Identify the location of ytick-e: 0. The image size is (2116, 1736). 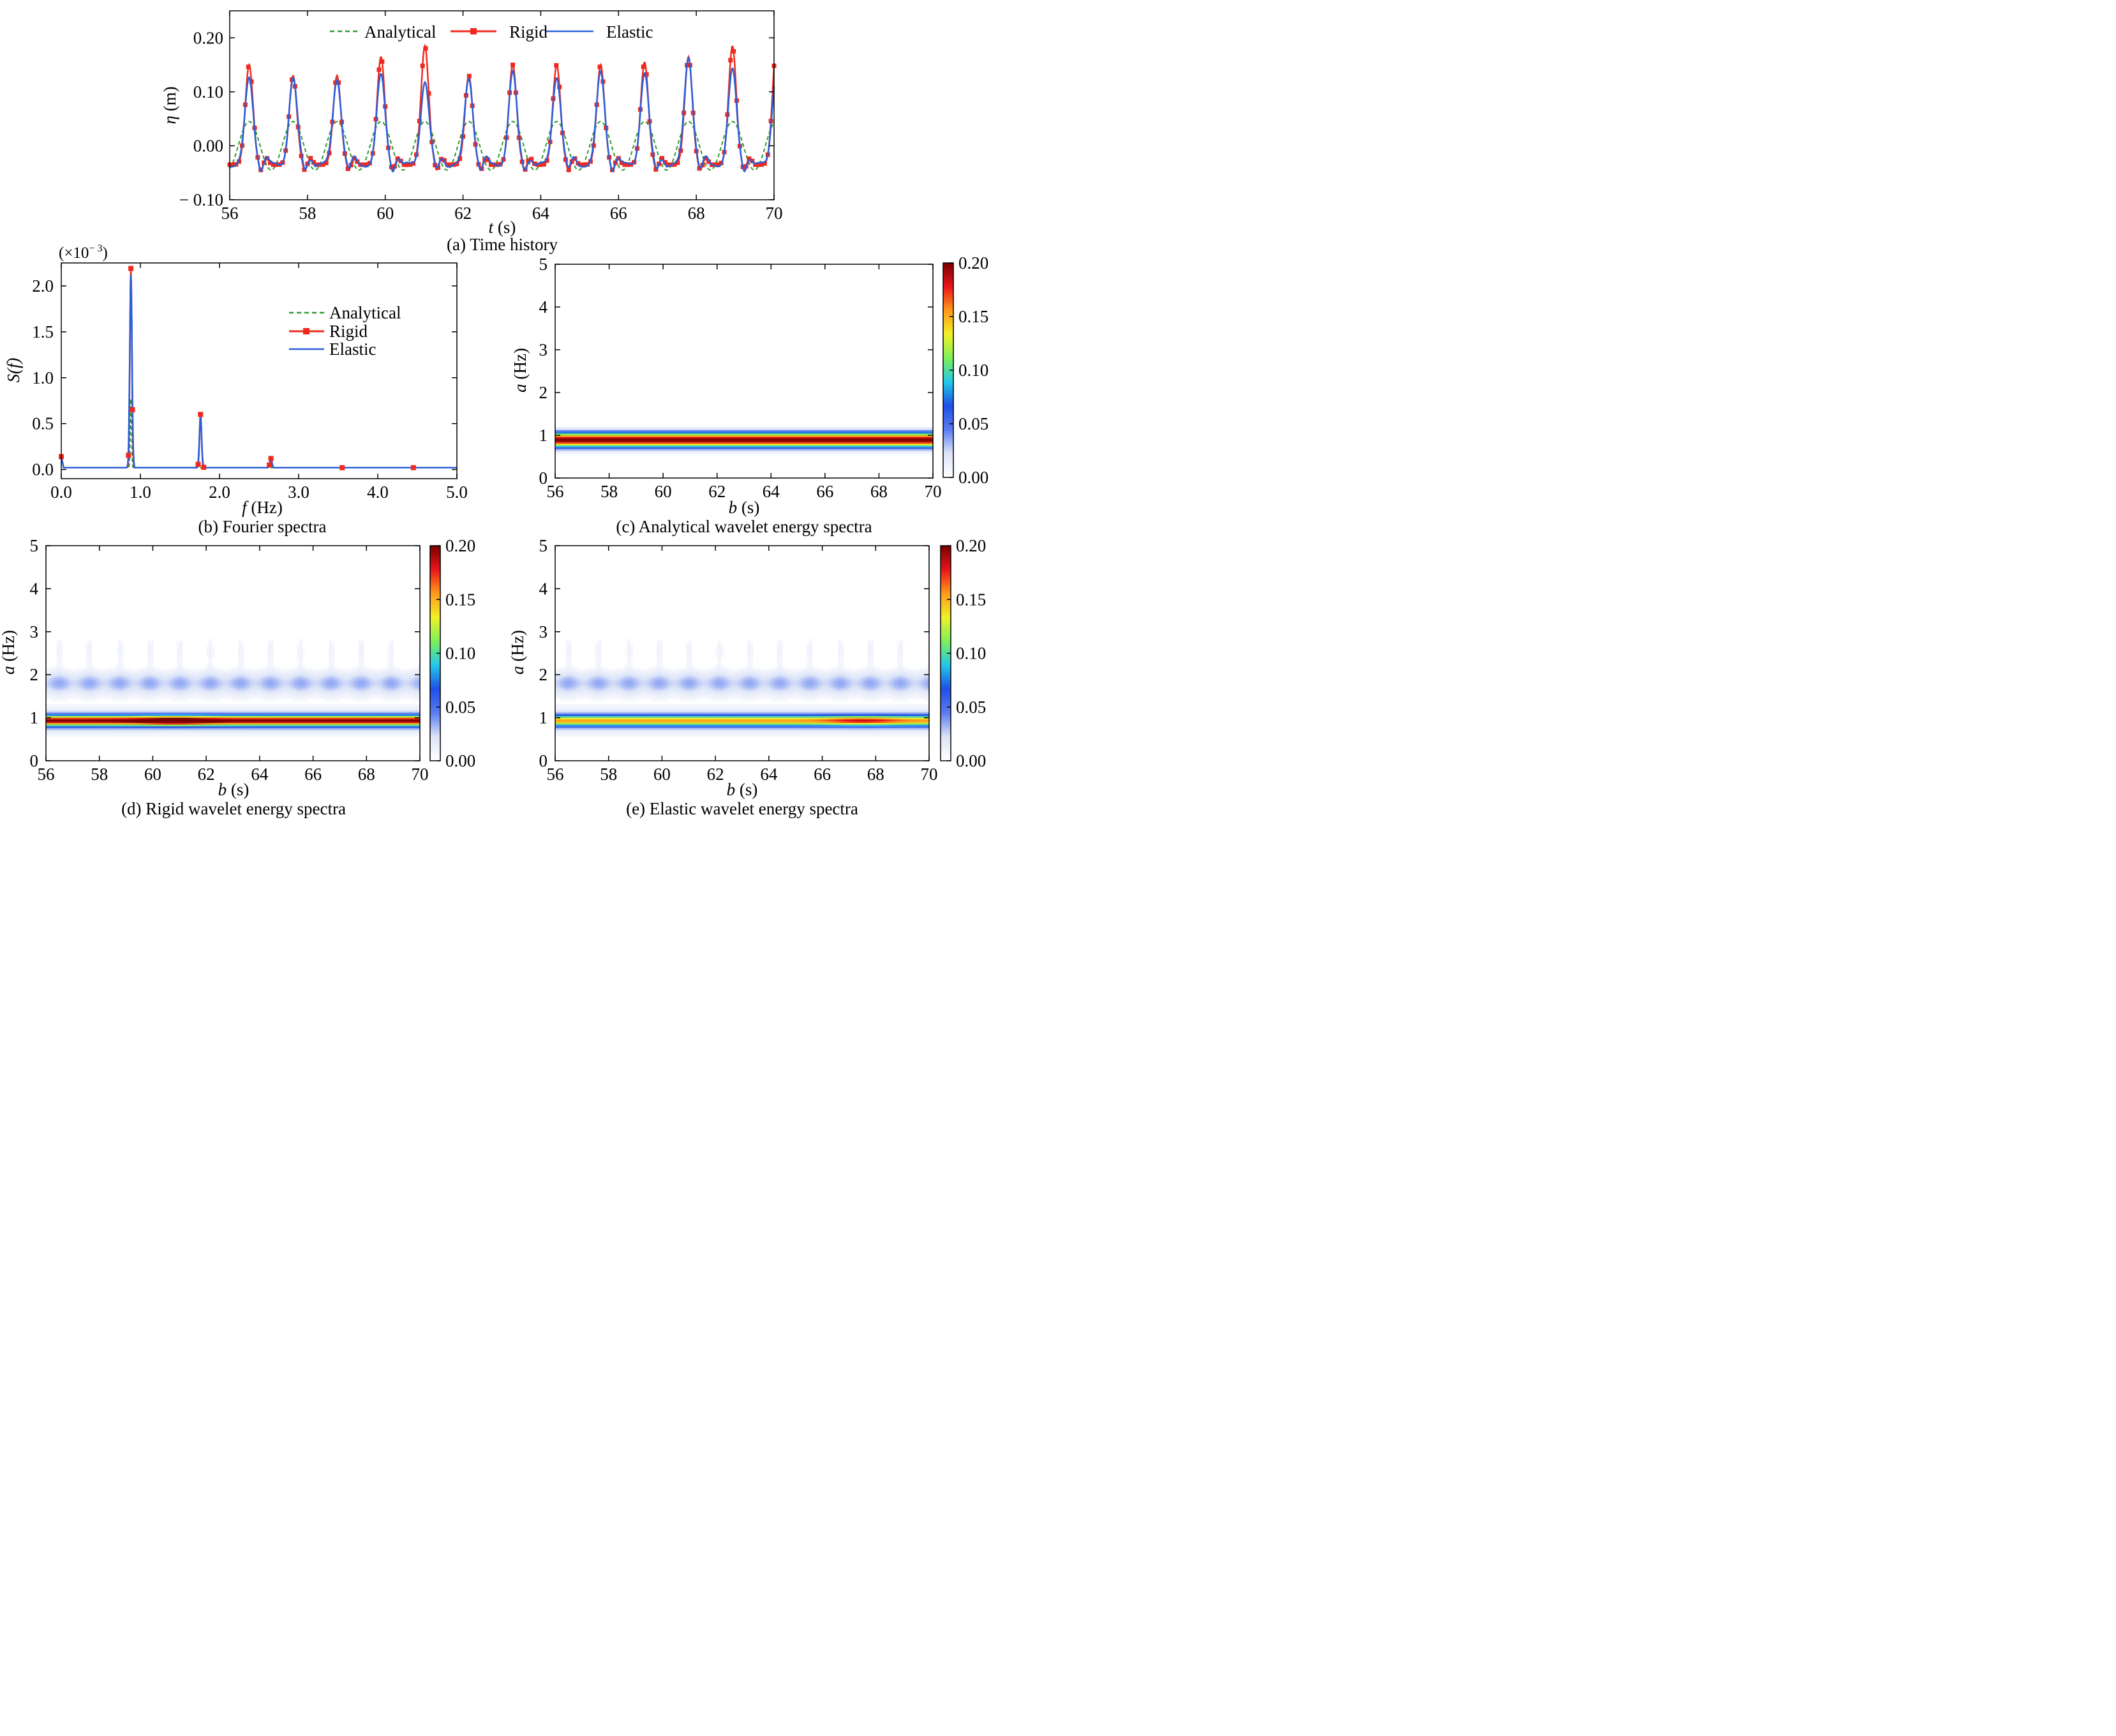
(544, 760).